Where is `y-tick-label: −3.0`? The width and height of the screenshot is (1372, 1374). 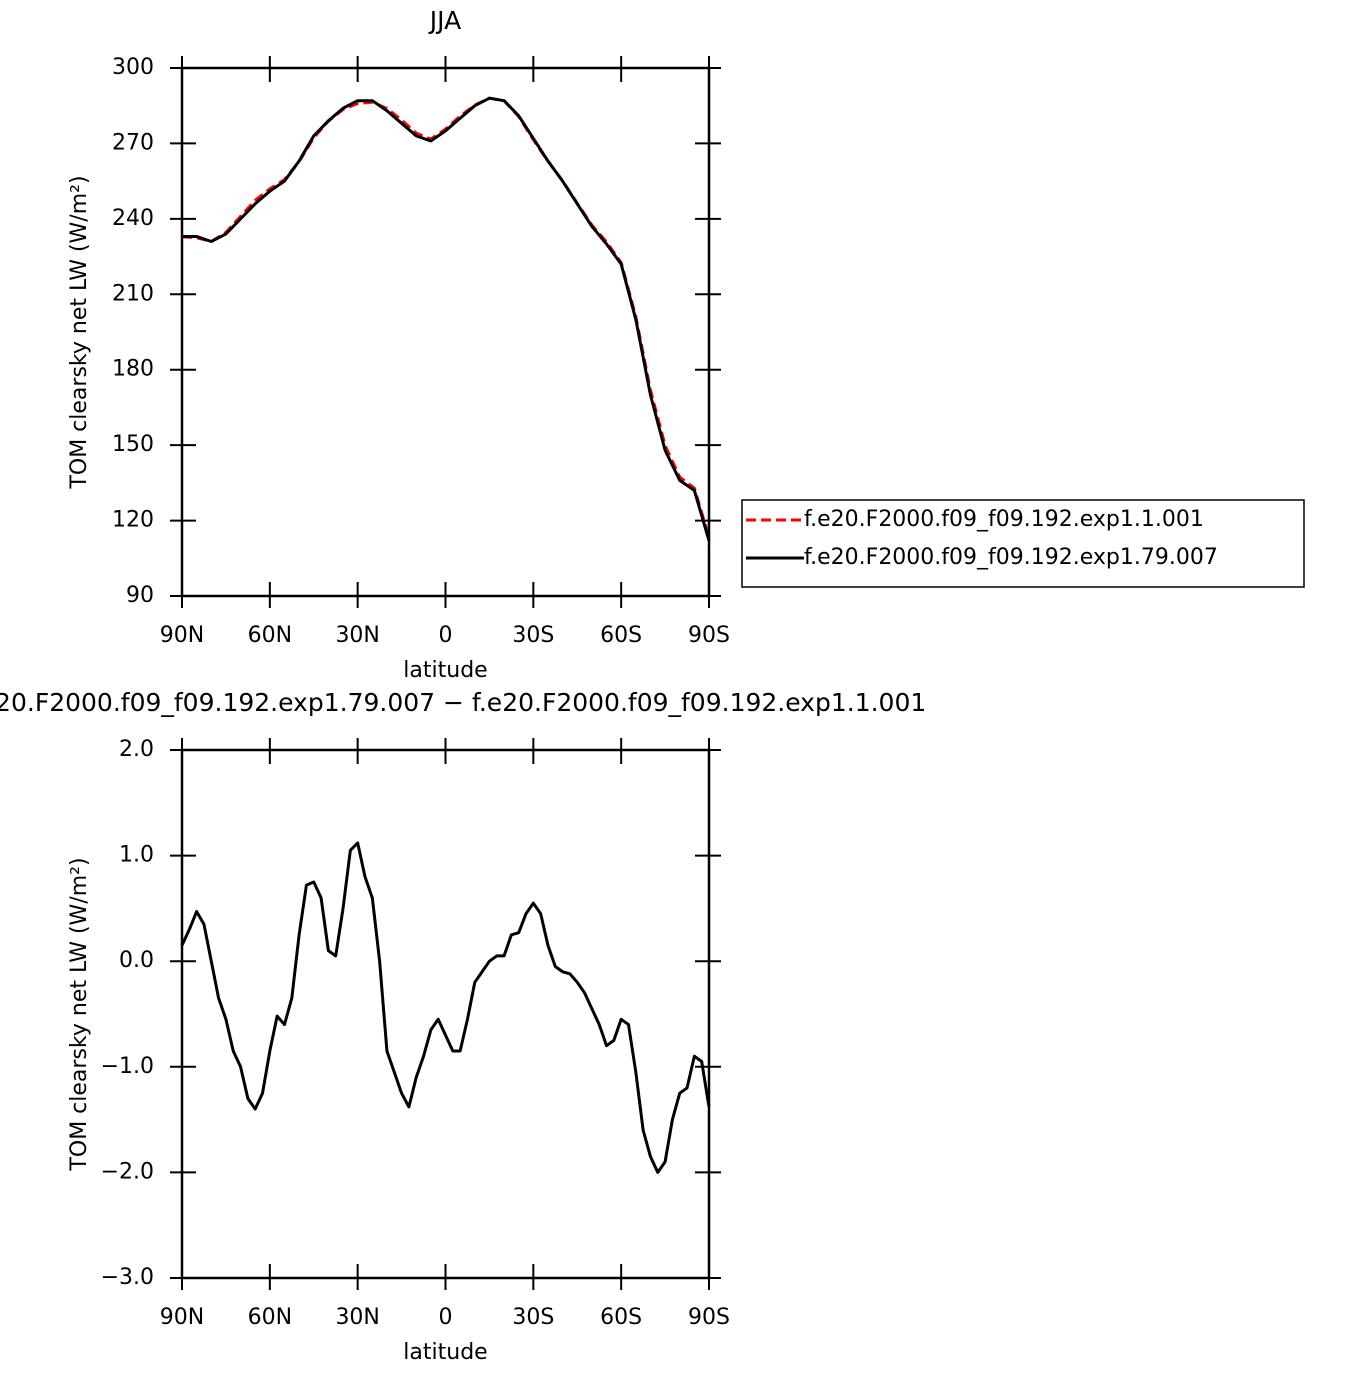 y-tick-label: −3.0 is located at coordinates (127, 1277).